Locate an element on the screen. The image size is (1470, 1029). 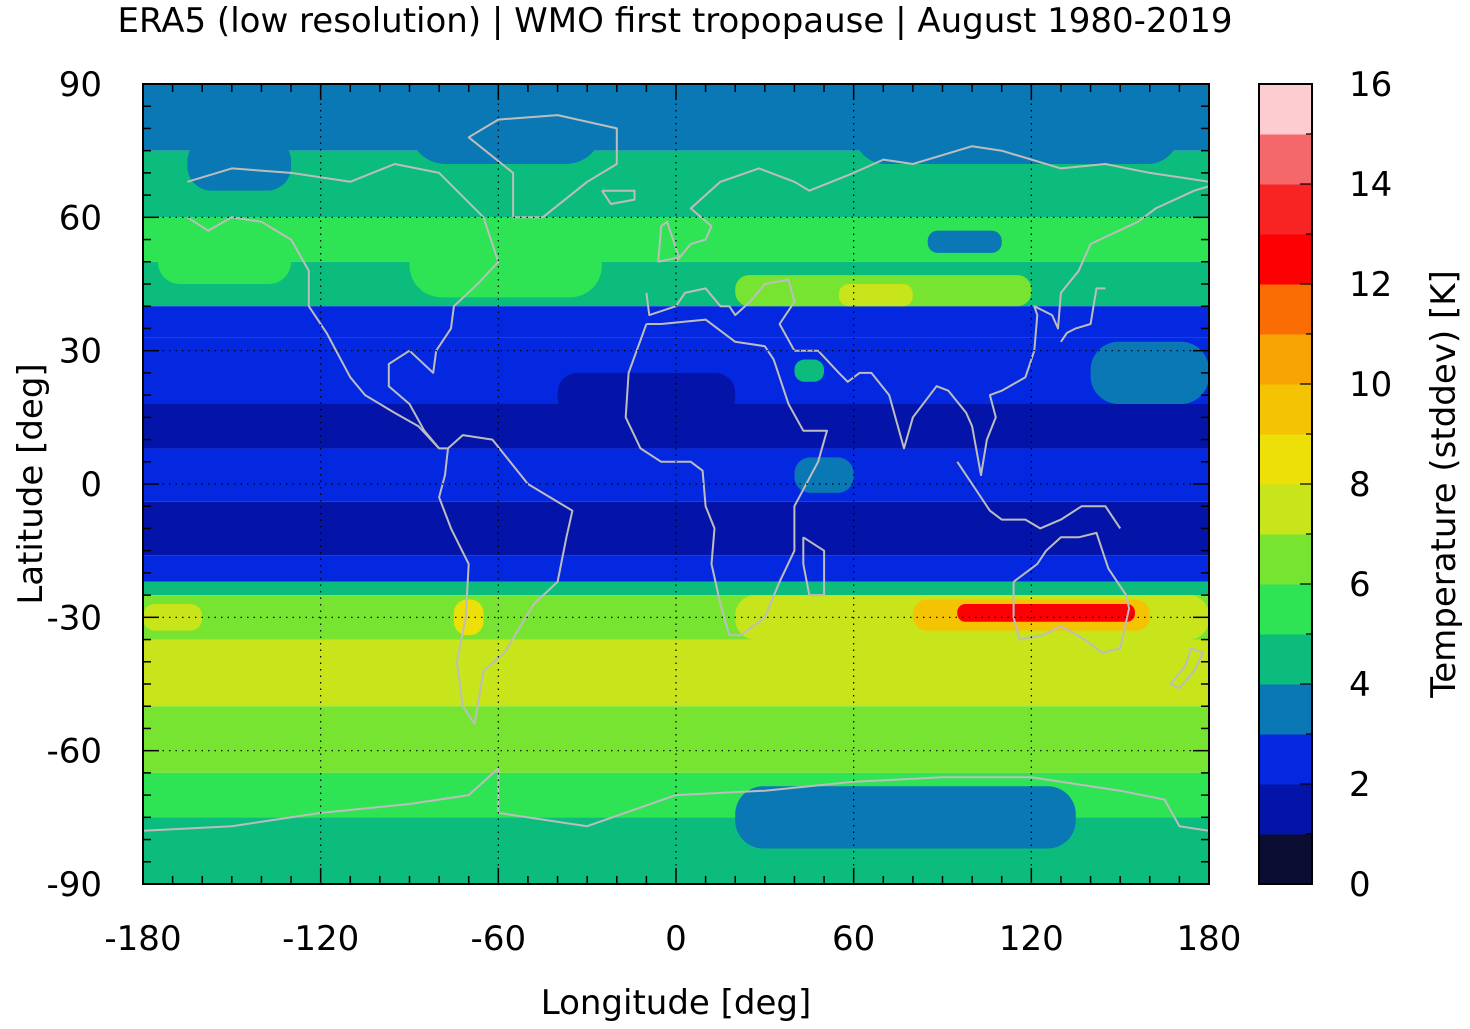
x-tick-label: -60 is located at coordinates (499, 939).